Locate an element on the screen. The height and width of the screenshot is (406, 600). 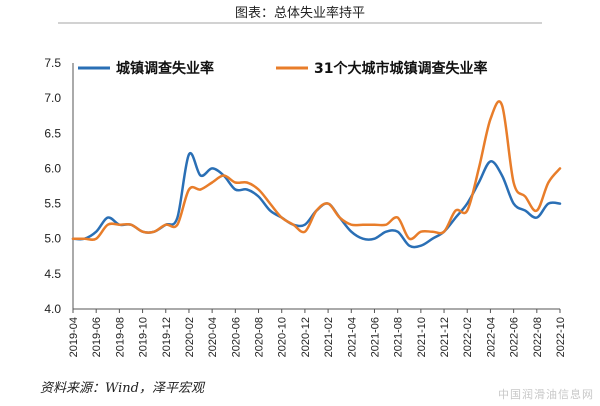
x-tick-label: 2020-10 is located at coordinates (283, 337).